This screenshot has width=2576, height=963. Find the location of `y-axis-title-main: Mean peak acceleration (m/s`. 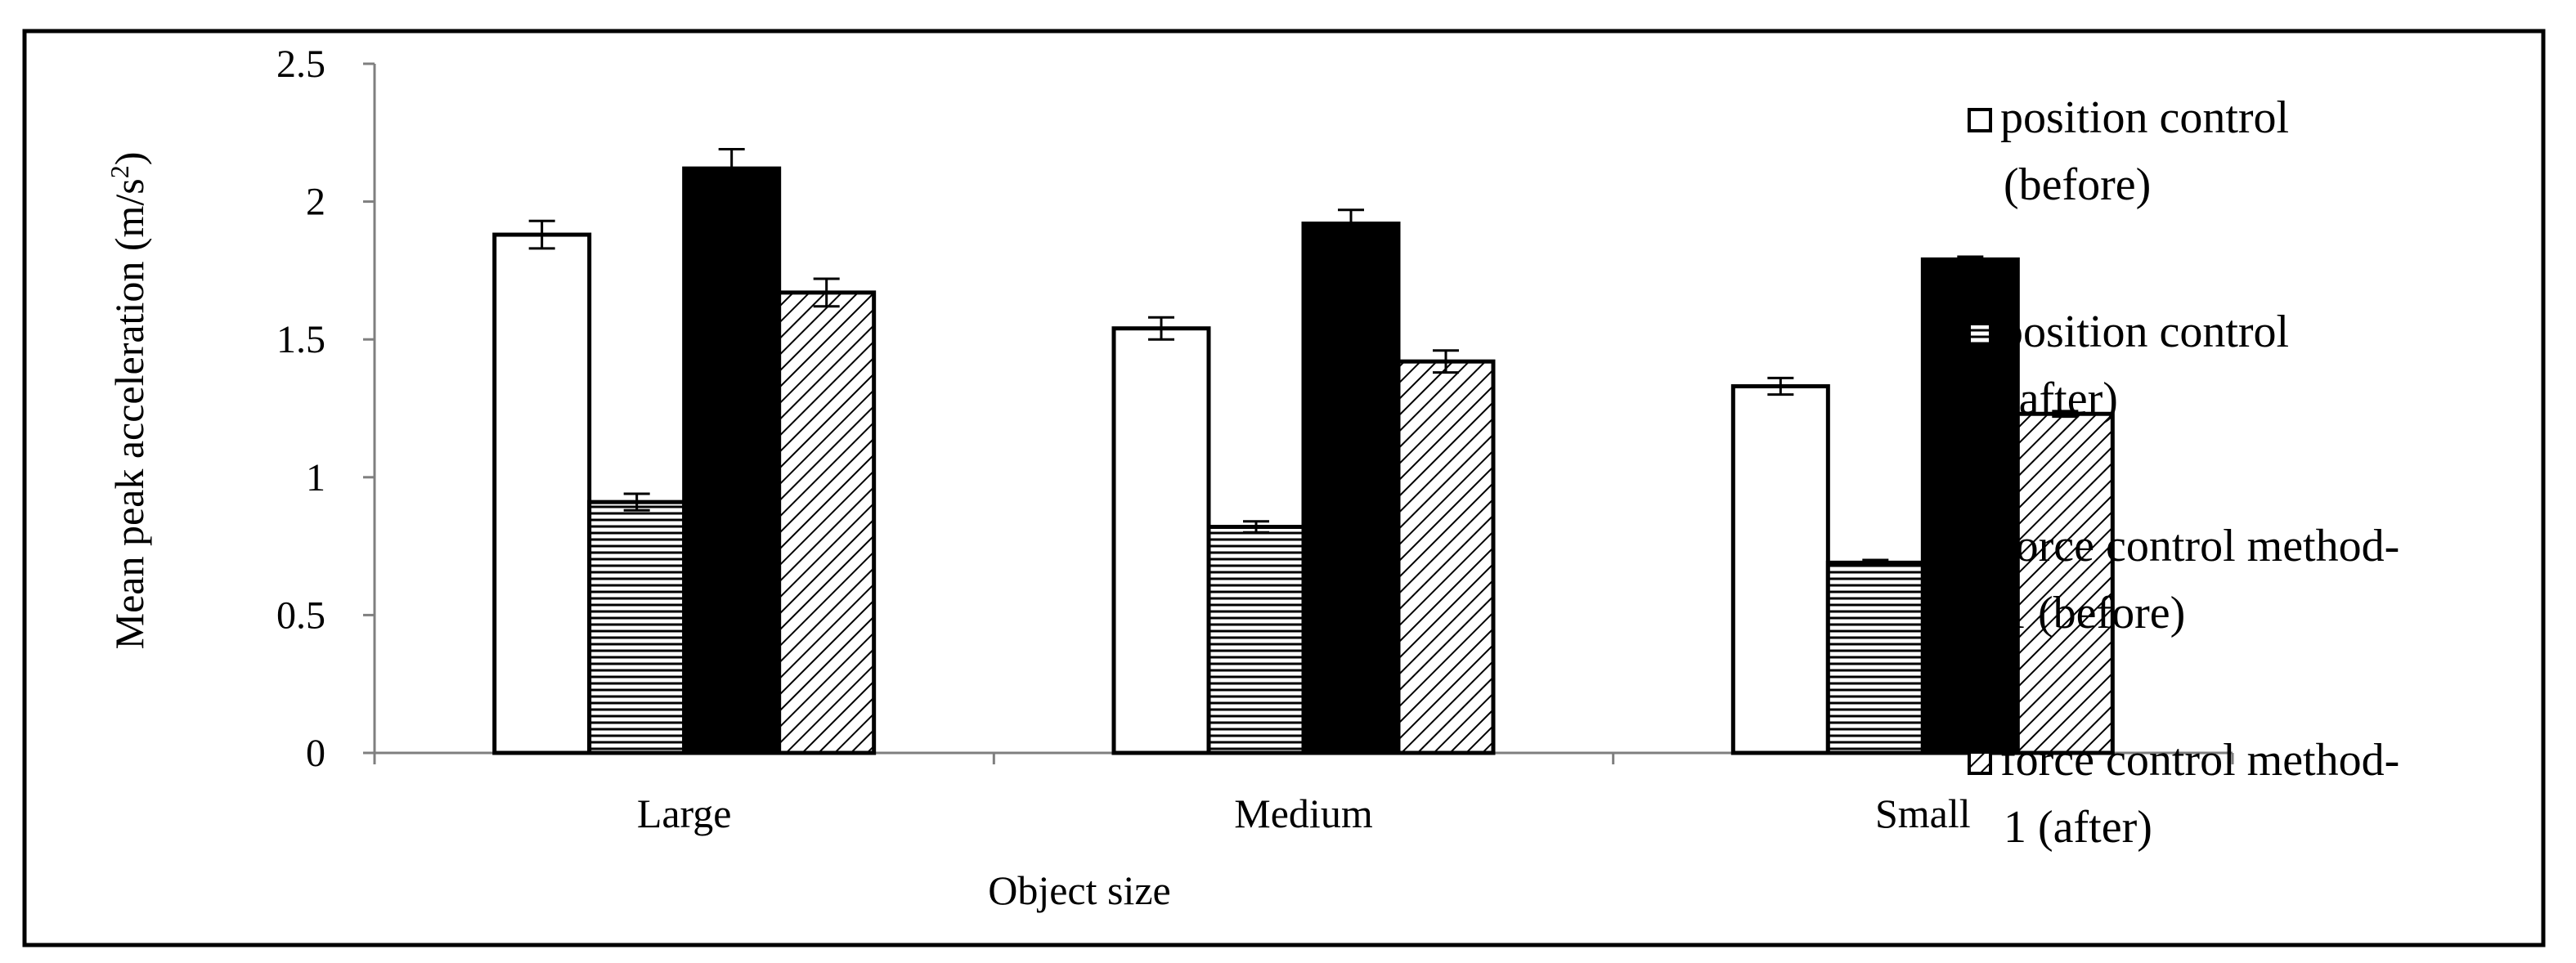

y-axis-title-main: Mean peak acceleration (m/s is located at coordinates (129, 413).